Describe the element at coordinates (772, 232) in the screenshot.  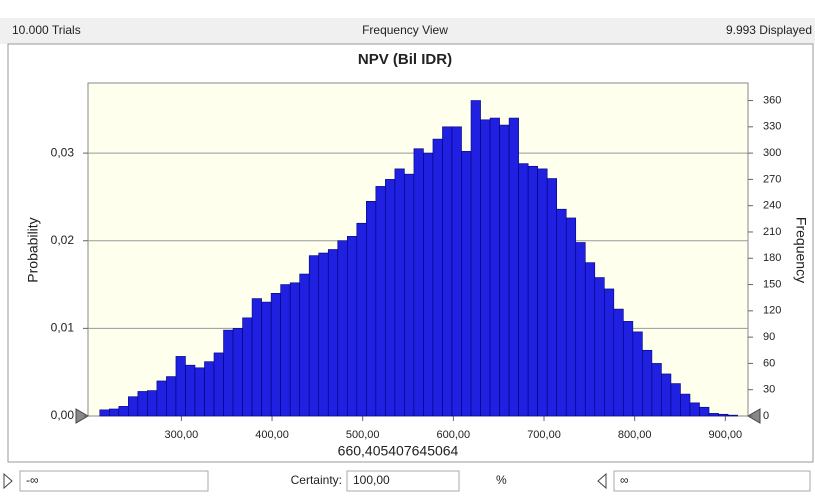
I see `y2-tick-label: 210` at that location.